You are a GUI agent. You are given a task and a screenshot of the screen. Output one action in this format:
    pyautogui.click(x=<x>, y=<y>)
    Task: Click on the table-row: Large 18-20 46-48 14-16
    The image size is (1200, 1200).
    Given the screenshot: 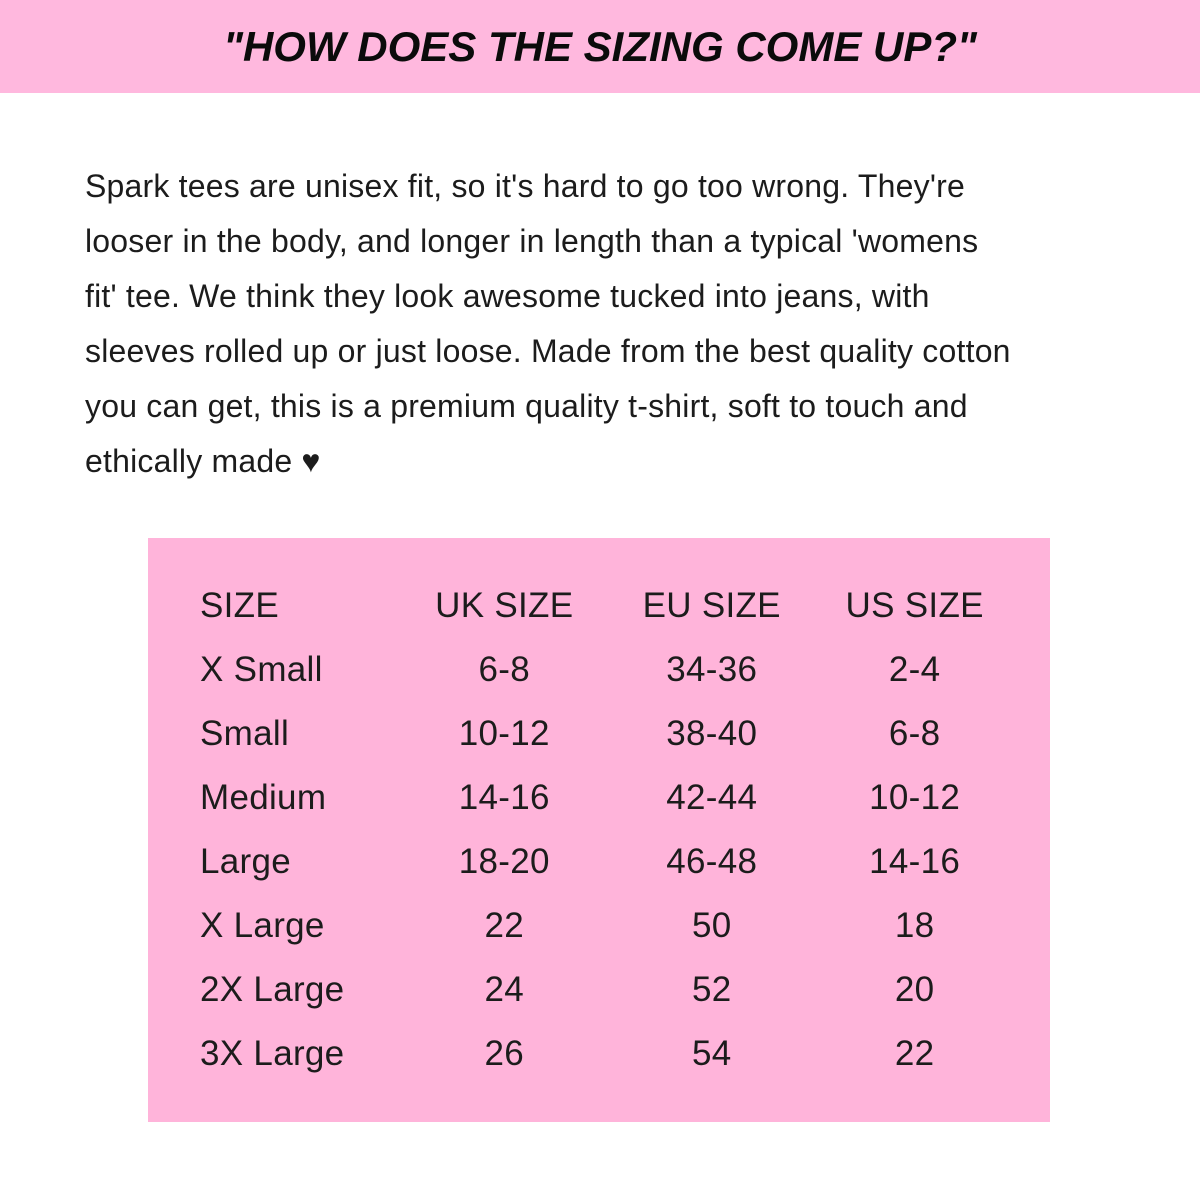 What is the action you would take?
    pyautogui.click(x=599, y=862)
    